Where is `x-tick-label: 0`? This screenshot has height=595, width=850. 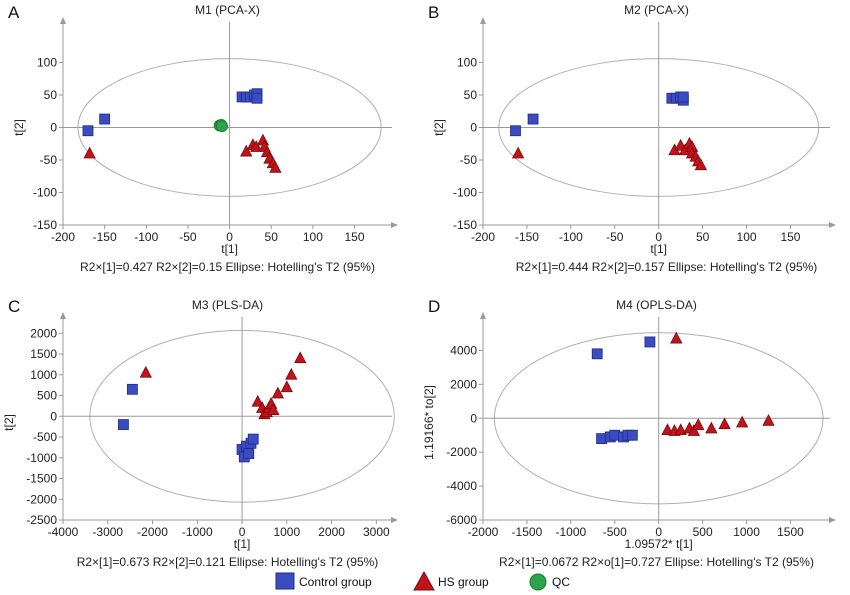
x-tick-label: 0 is located at coordinates (658, 237).